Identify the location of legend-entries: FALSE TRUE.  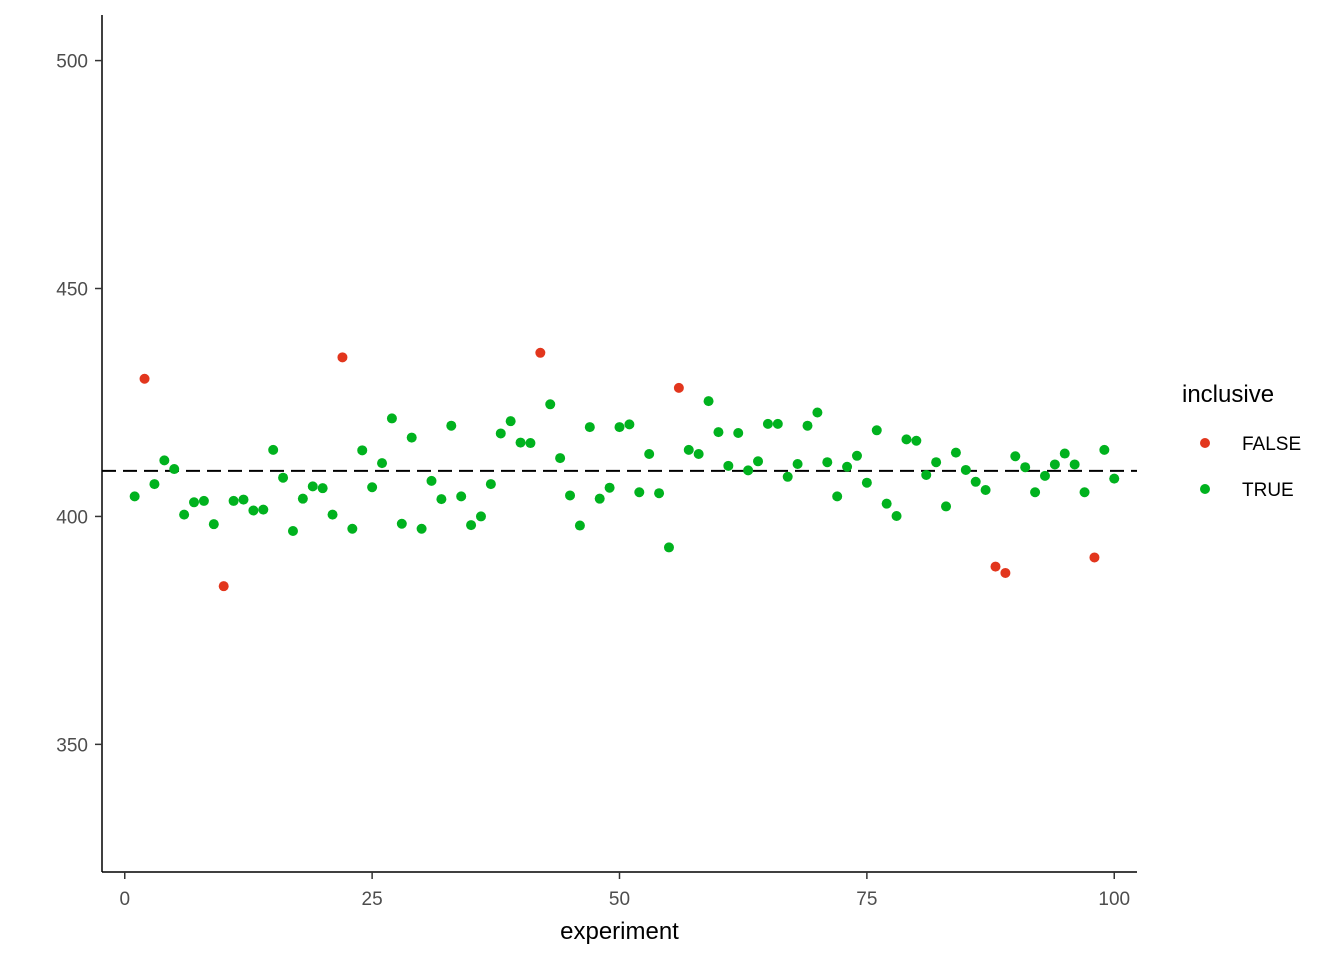
(1250, 467).